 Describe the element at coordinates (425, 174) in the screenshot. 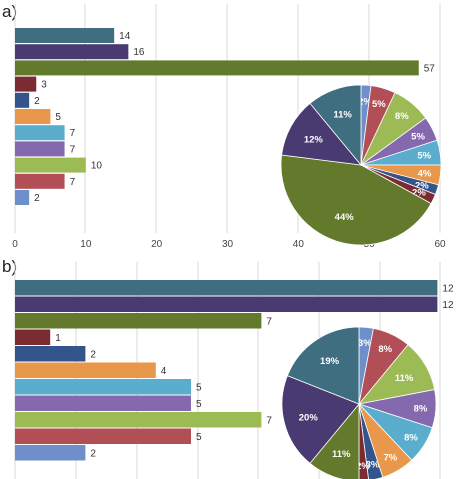

I see `pie-slice-label: 4%` at that location.